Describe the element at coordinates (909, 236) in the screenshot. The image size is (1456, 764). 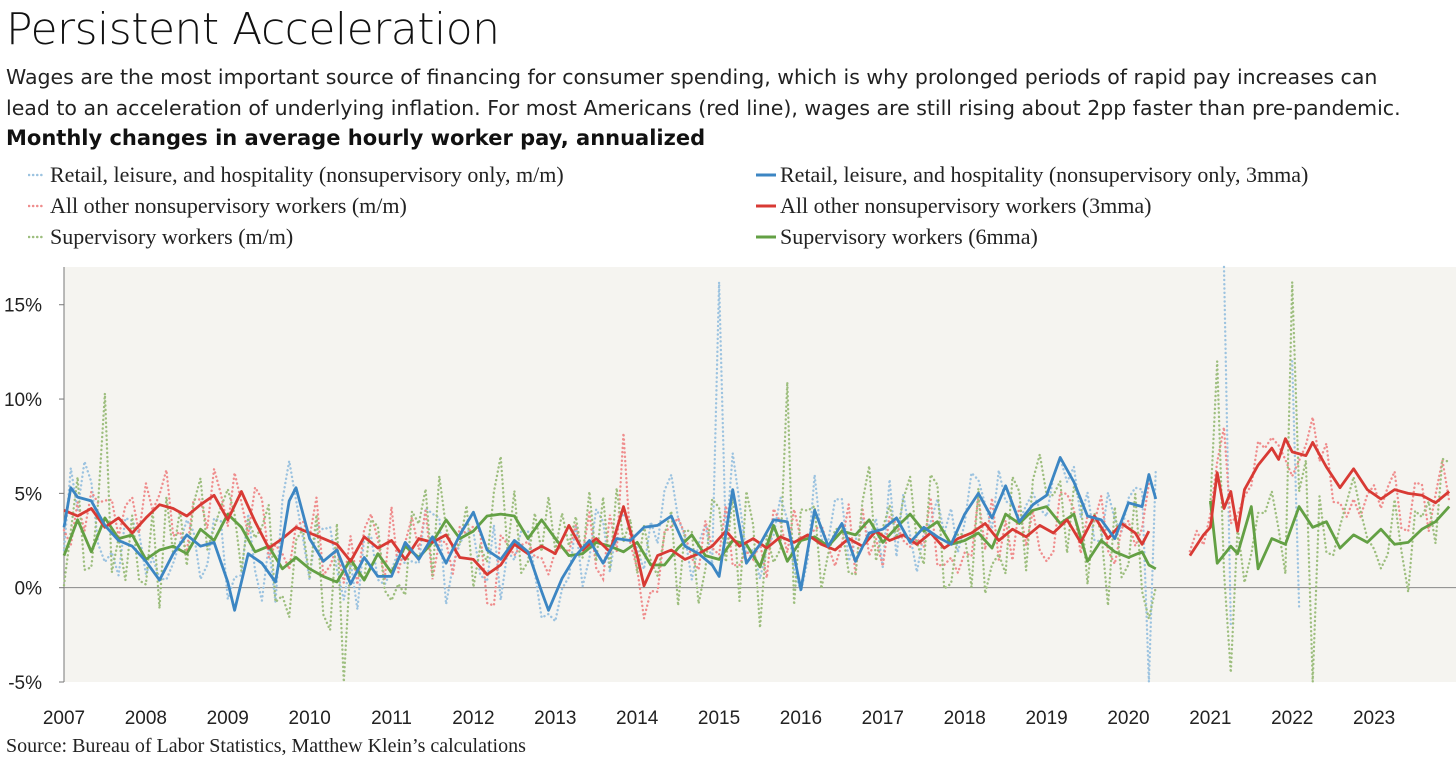
I see `legend-label: Supervisory workers (6mma)` at that location.